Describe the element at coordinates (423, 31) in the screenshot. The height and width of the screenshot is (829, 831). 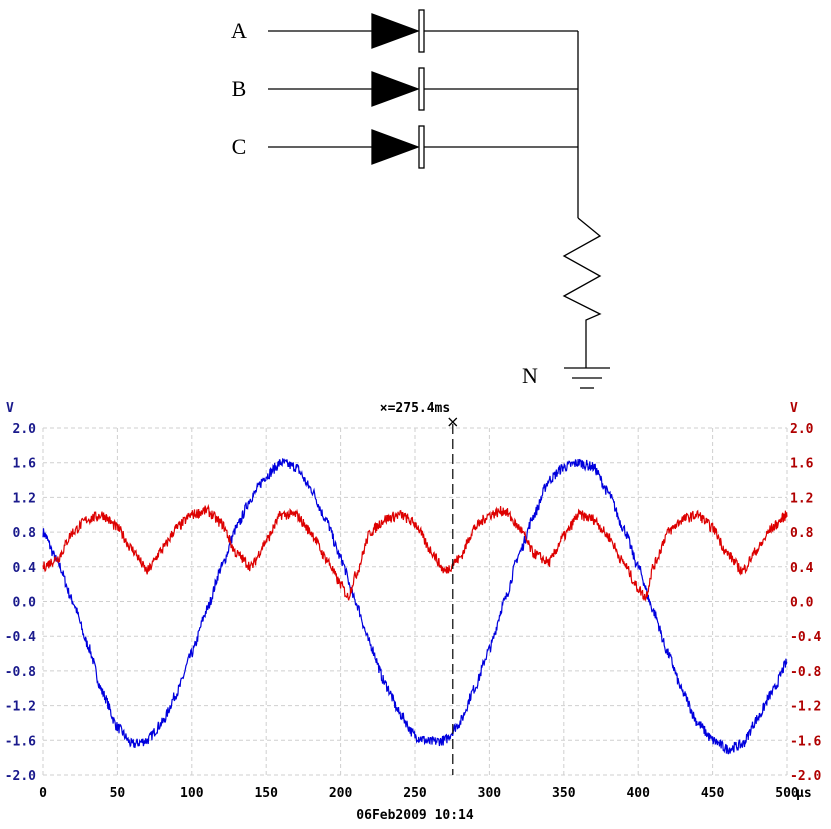
I see `diode-a` at that location.